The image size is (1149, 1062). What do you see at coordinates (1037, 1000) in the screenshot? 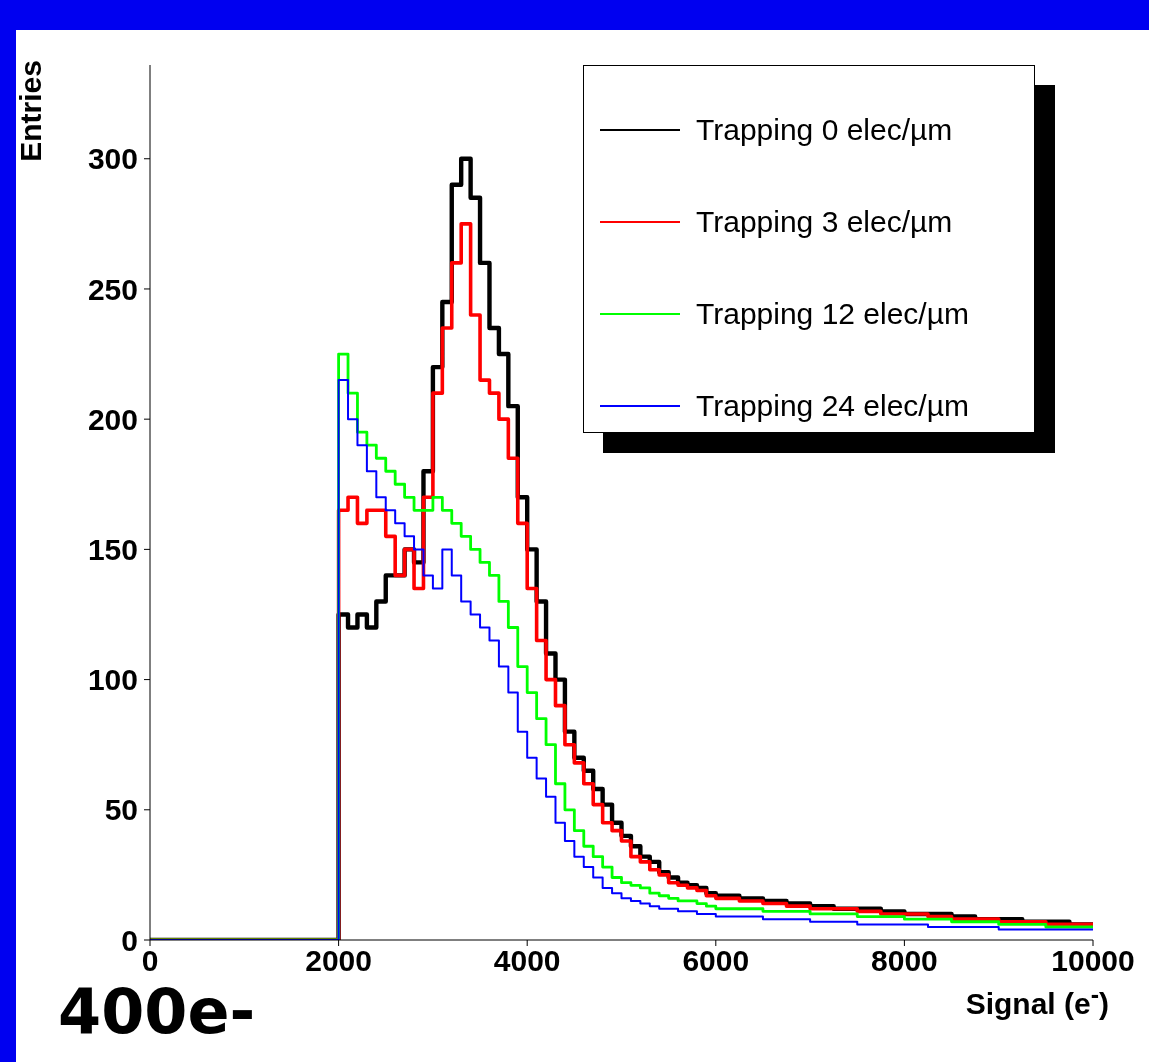
I see `x-axis-title: Signal (e$^{-}$)` at bounding box center [1037, 1000].